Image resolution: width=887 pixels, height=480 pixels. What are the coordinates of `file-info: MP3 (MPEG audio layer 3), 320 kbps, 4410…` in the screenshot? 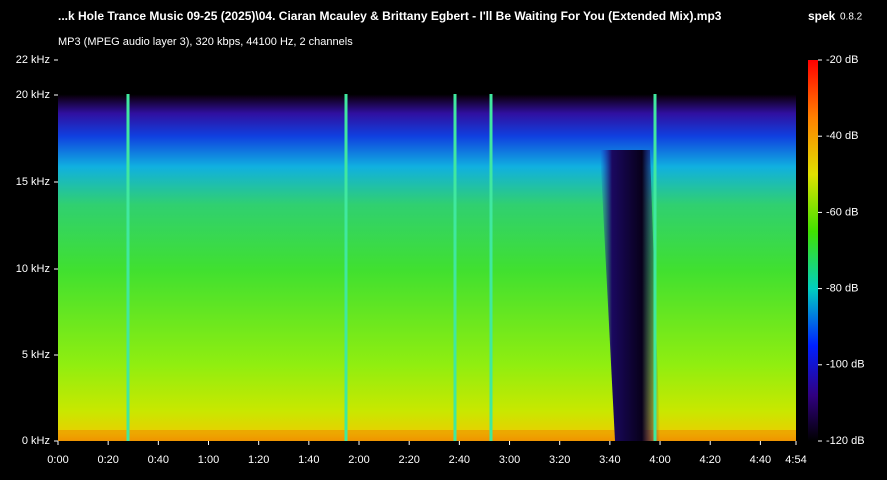 It's located at (205, 42).